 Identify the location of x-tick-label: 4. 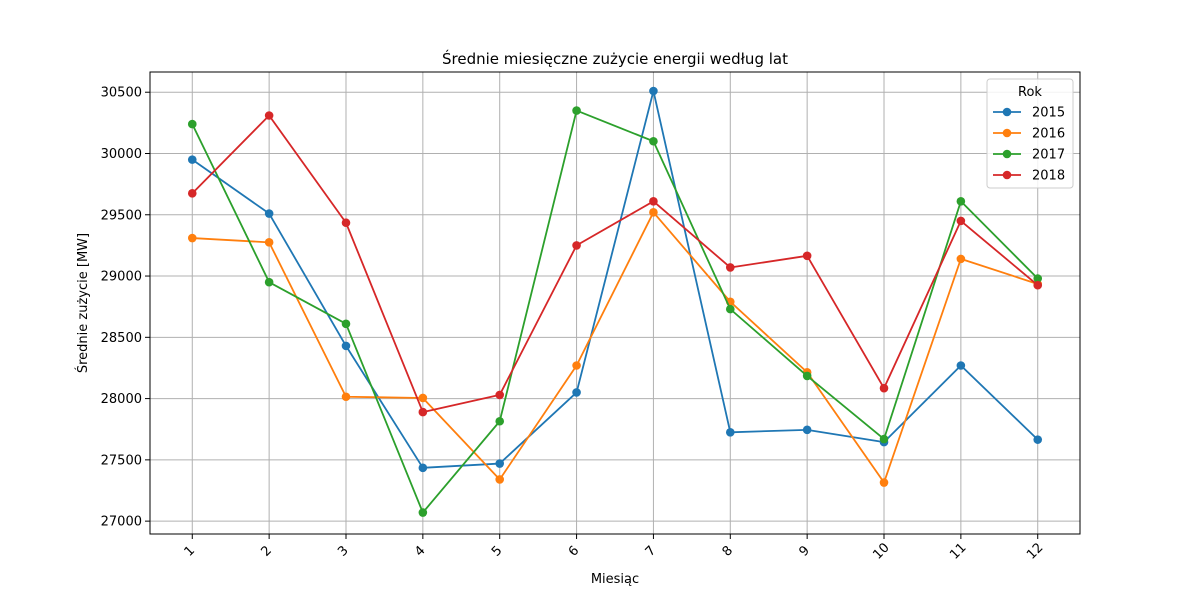
(420, 551).